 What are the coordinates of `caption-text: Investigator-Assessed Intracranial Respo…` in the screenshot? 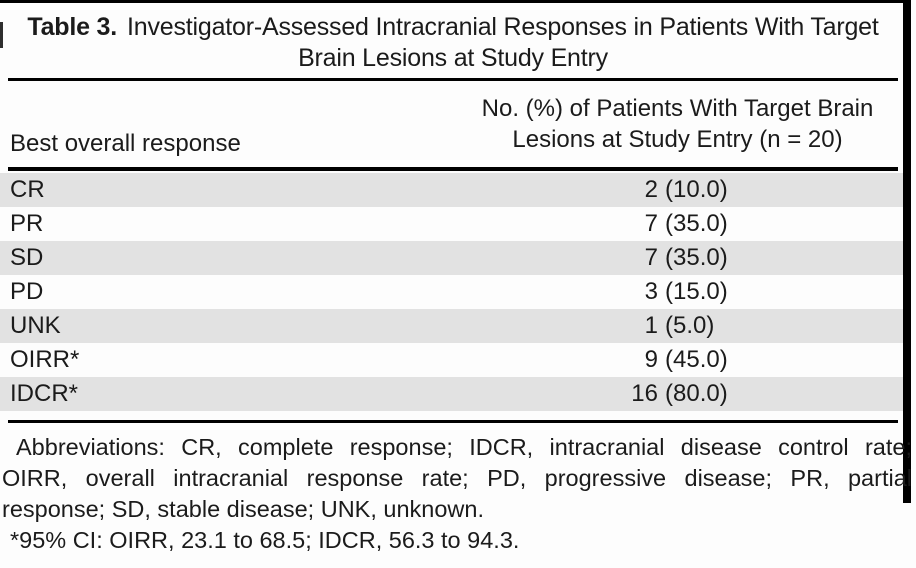 It's located at (503, 42).